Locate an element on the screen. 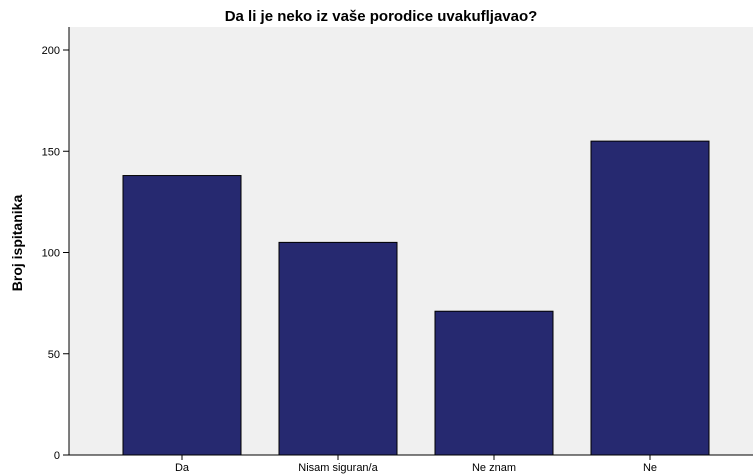 This screenshot has width=753, height=474. x-tick-label-3: Ne is located at coordinates (650, 468).